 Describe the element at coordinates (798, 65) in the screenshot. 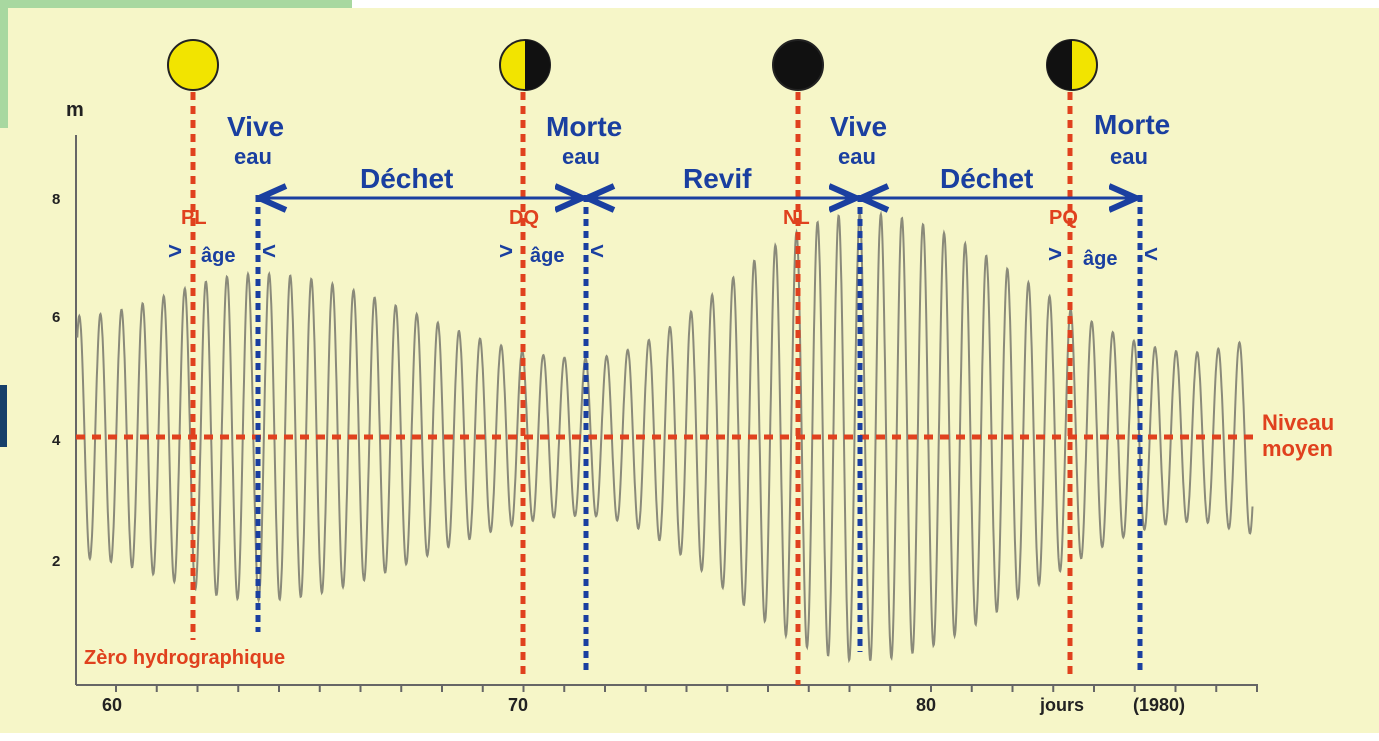

I see `new-moon-icon` at that location.